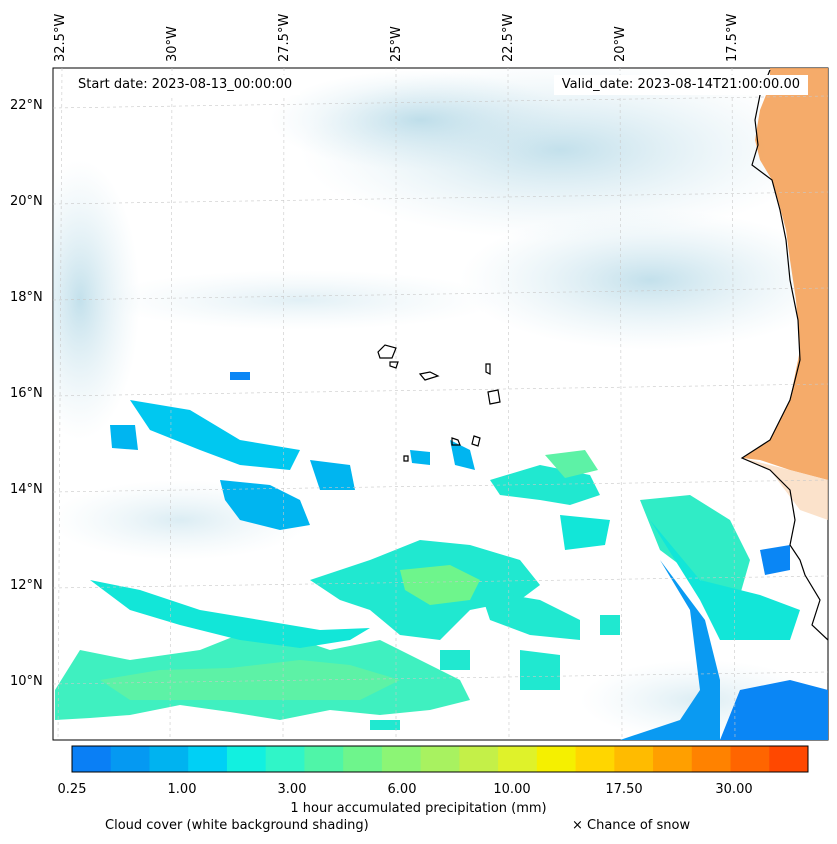 This screenshot has height=844, width=837. Describe the element at coordinates (26, 201) in the screenshot. I see `latitude-label: 20°N` at that location.